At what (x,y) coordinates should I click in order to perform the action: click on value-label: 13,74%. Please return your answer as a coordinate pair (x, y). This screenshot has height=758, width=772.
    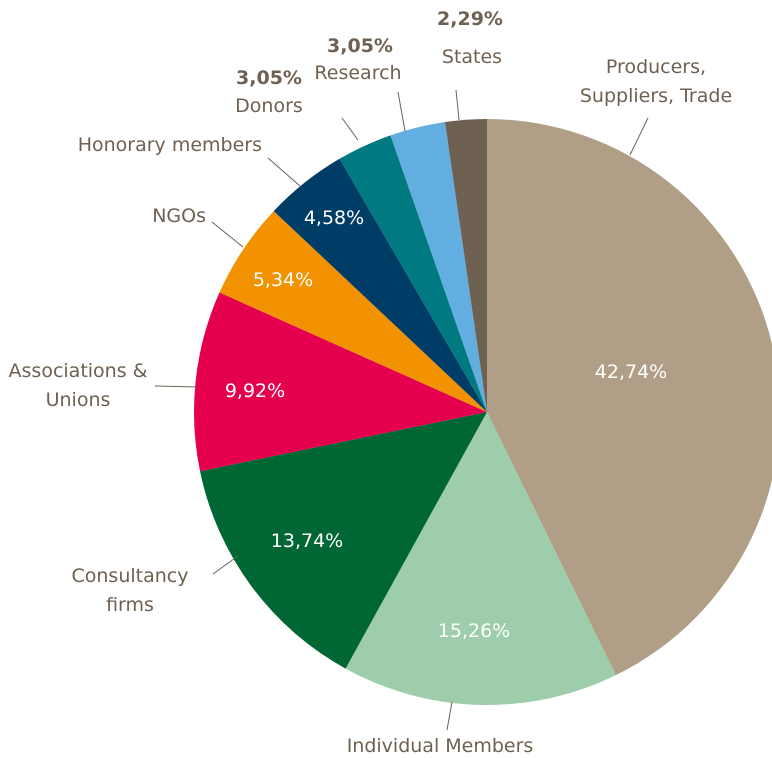
    Looking at the image, I should click on (307, 541).